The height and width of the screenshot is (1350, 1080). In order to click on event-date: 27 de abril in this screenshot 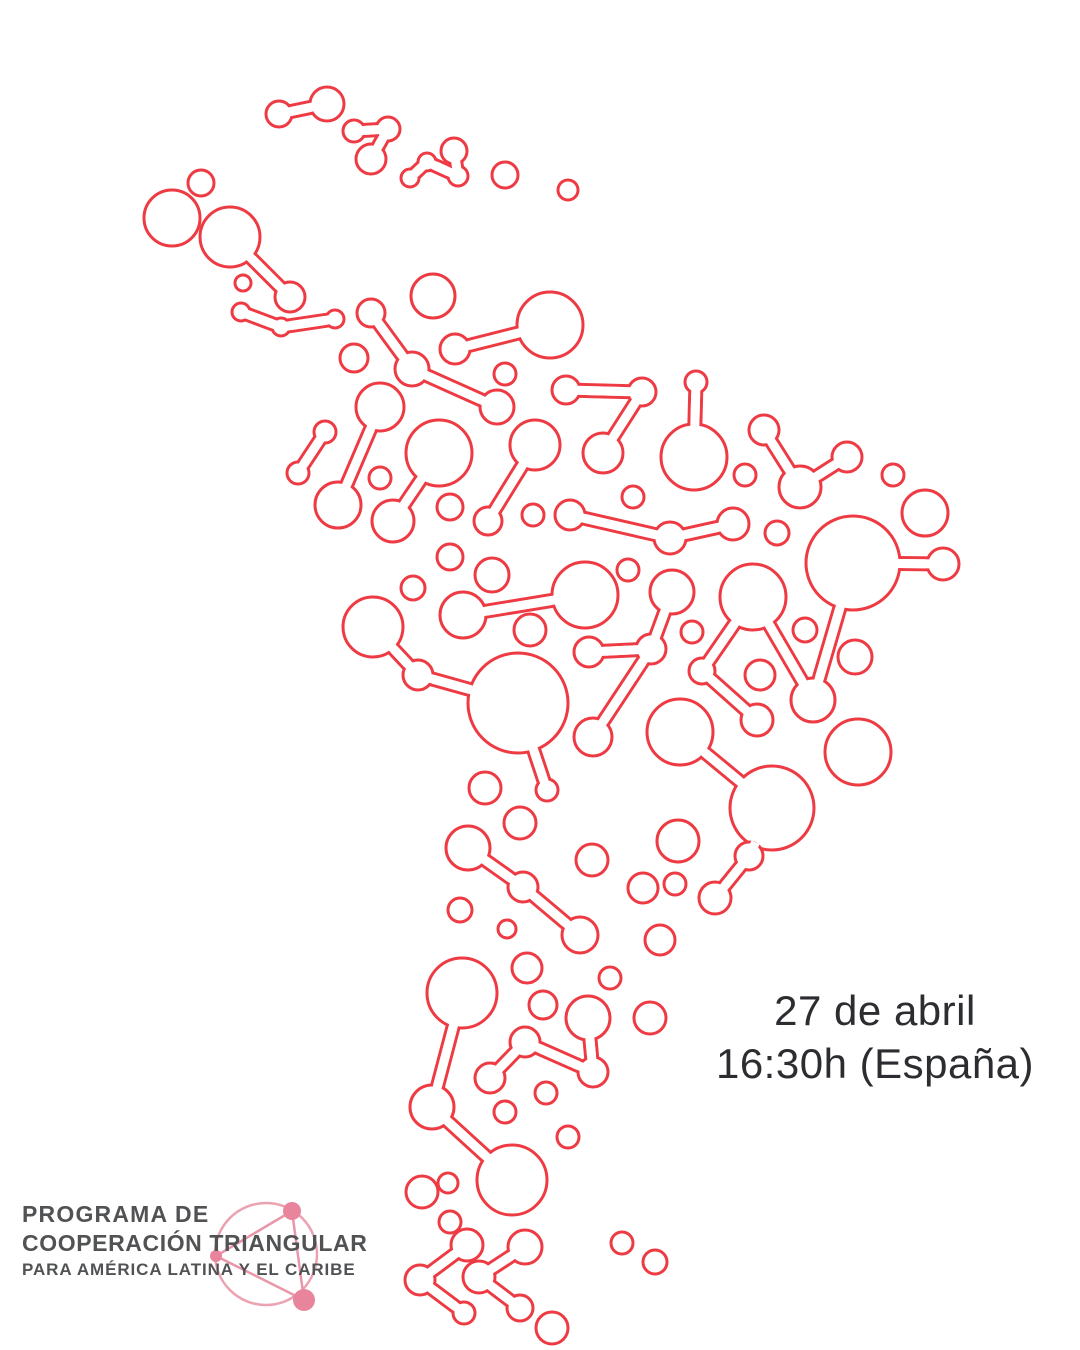, I will do `click(875, 1010)`.